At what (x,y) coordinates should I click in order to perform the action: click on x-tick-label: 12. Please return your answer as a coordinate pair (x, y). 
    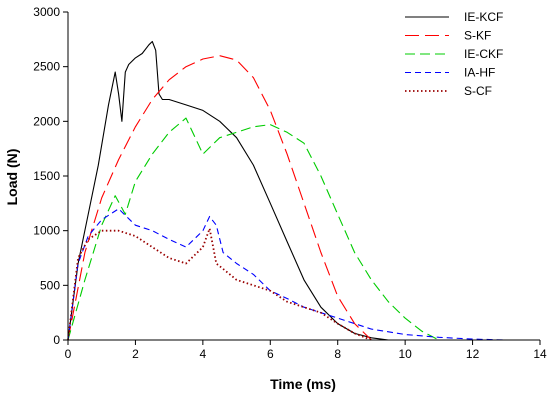
    Looking at the image, I should click on (473, 354).